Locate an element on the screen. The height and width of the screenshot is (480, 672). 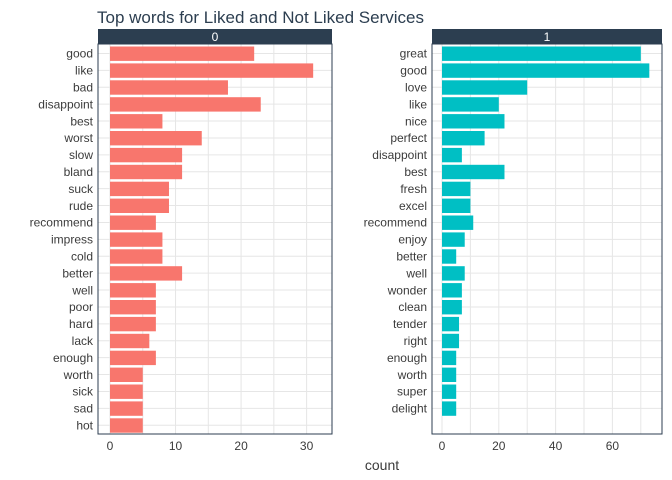
bar-clean is located at coordinates (452, 307).